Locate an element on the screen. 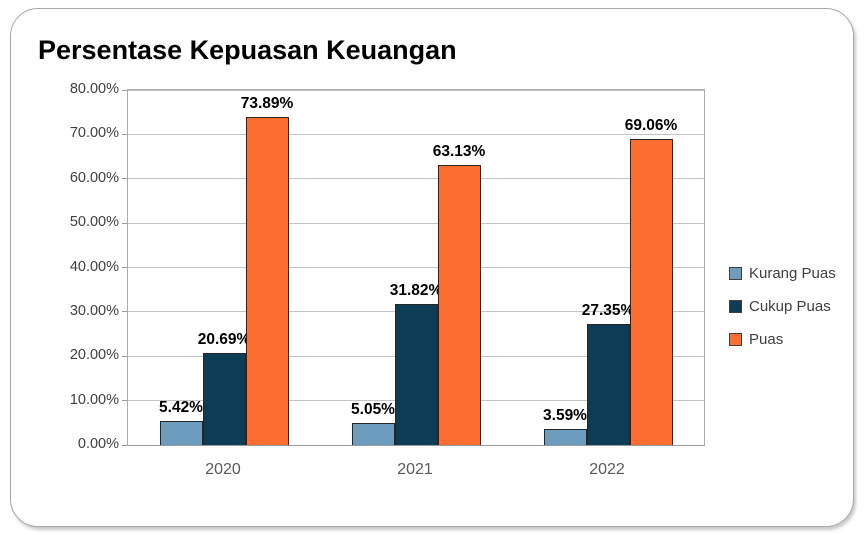 Image resolution: width=864 pixels, height=535 pixels. bar-puas-2021 is located at coordinates (459, 304).